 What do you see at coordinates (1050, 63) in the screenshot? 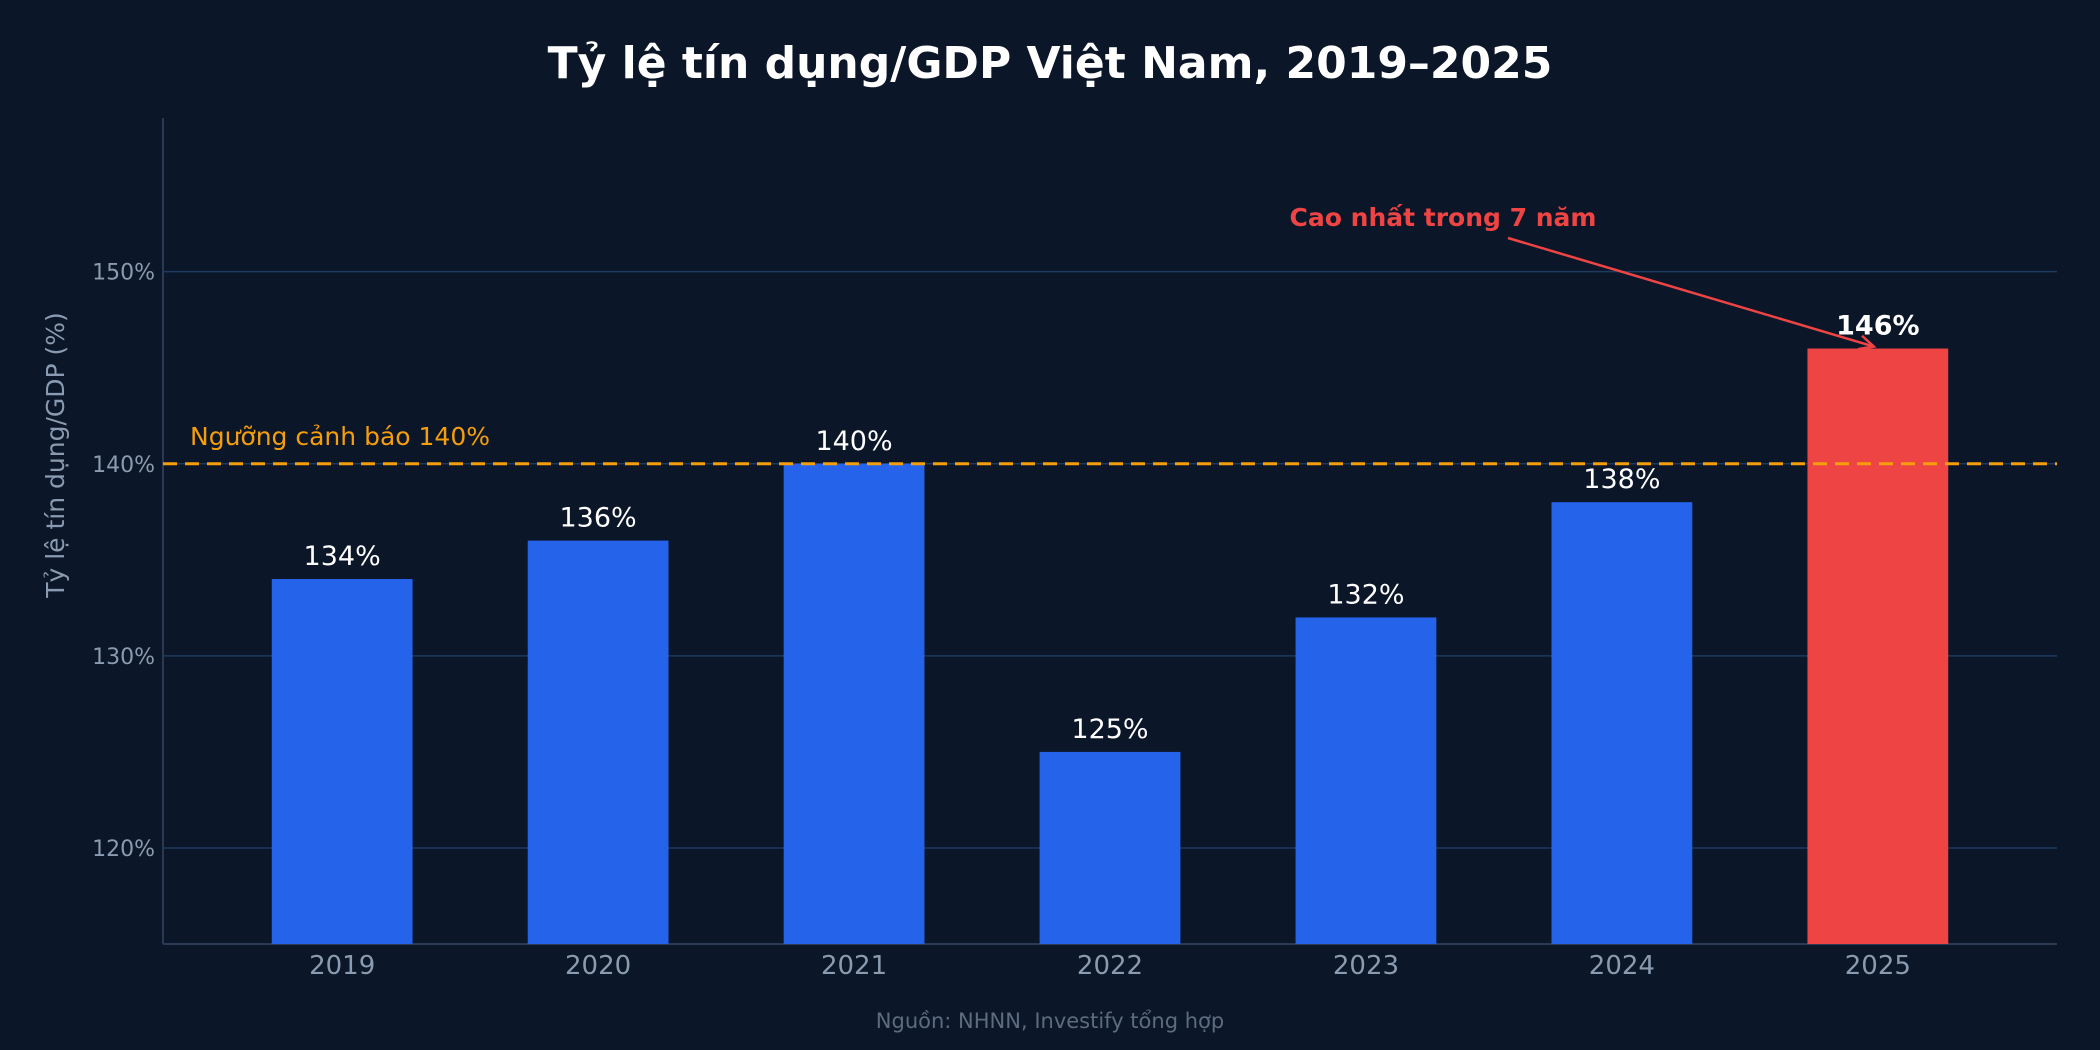
I see `chart-title: Tỷ lệ tín dụng/GDP Việt Nam, 2019–2025` at bounding box center [1050, 63].